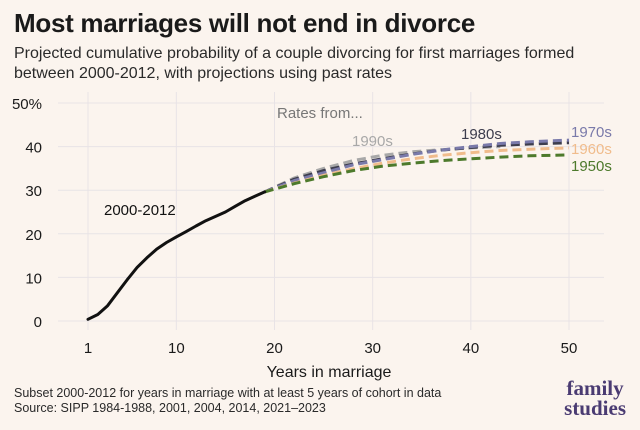 This screenshot has height=430, width=640. Describe the element at coordinates (595, 408) in the screenshot. I see `logo-word: studies` at that location.